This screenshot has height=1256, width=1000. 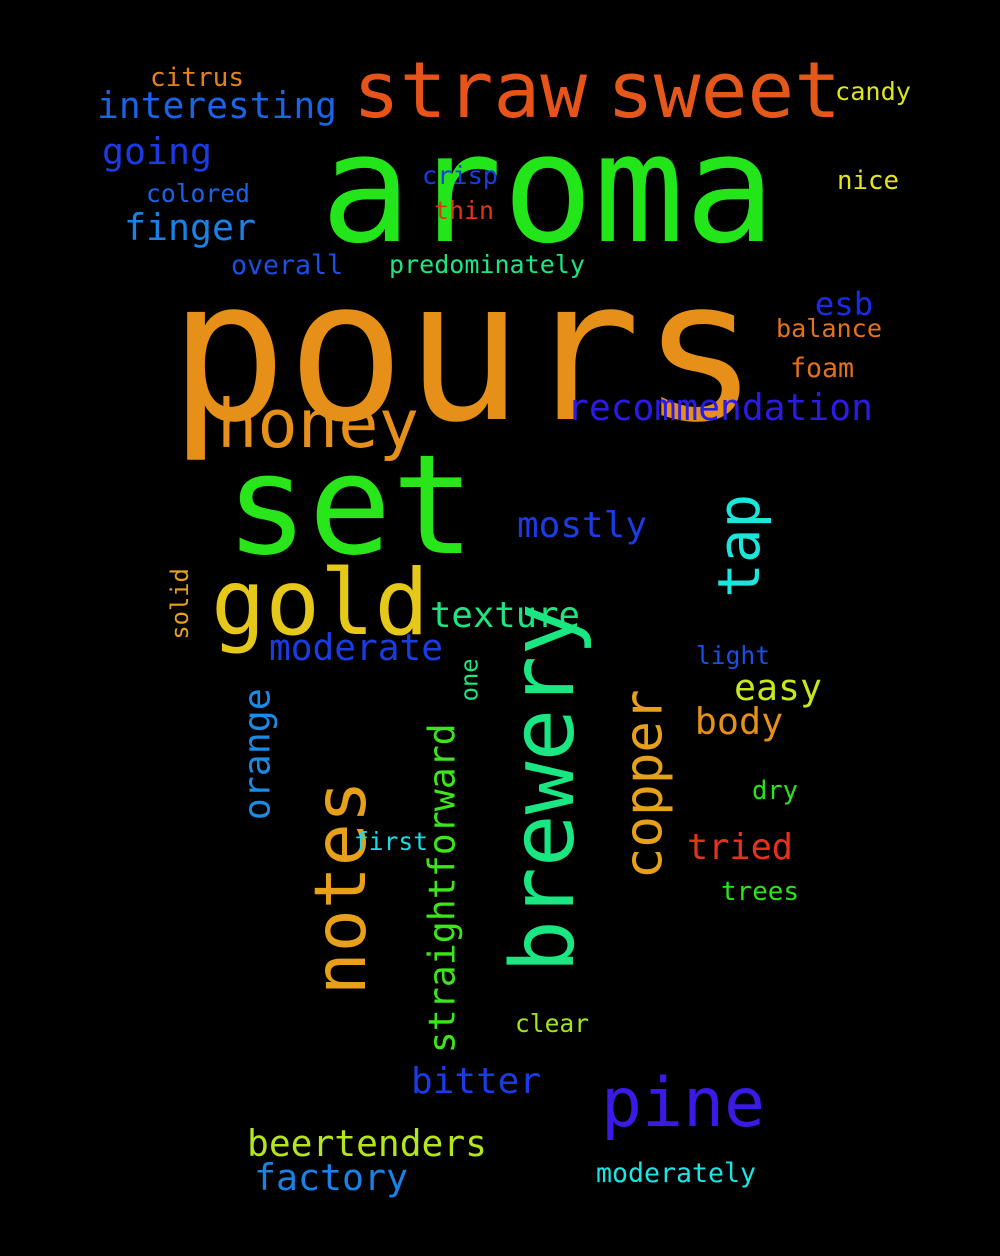 I want to click on word-overall: overall, so click(x=287, y=265).